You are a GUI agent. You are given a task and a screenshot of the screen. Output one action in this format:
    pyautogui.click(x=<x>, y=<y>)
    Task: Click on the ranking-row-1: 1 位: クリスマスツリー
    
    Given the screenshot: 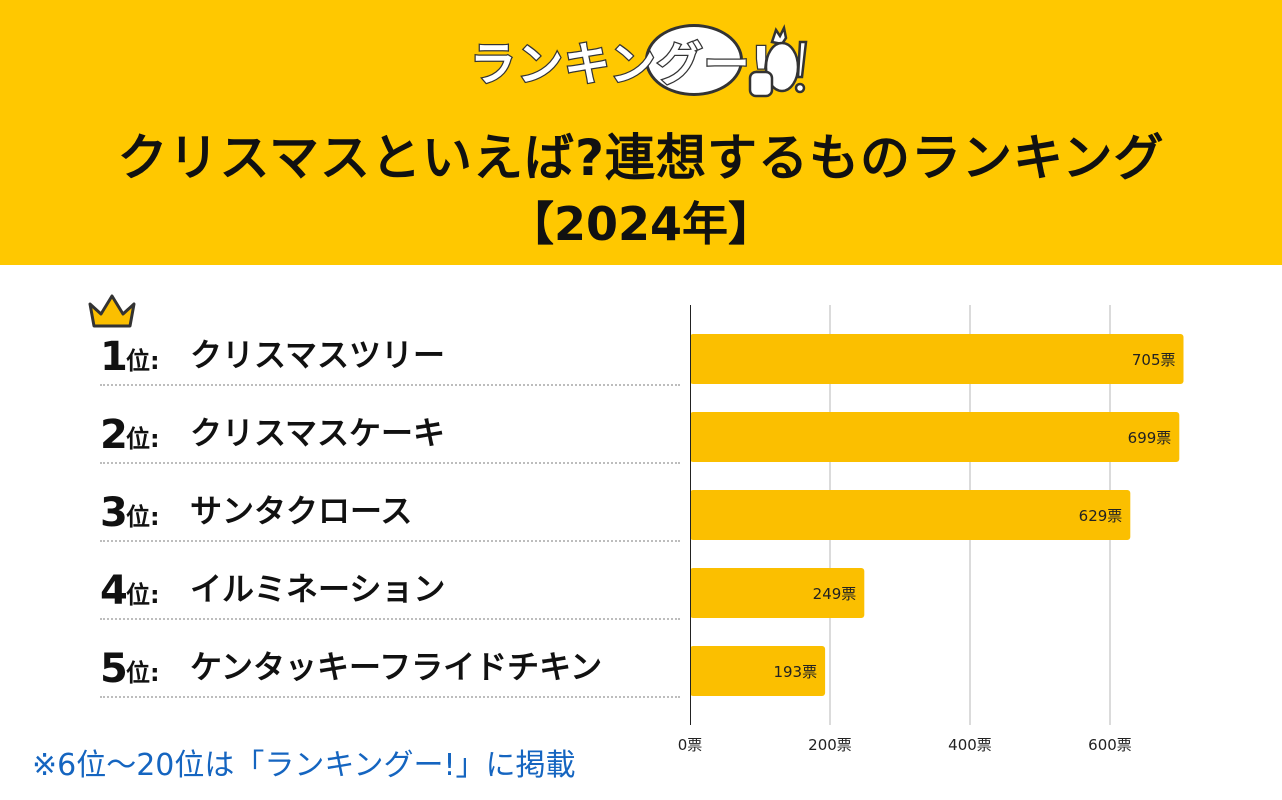 What is the action you would take?
    pyautogui.click(x=390, y=355)
    